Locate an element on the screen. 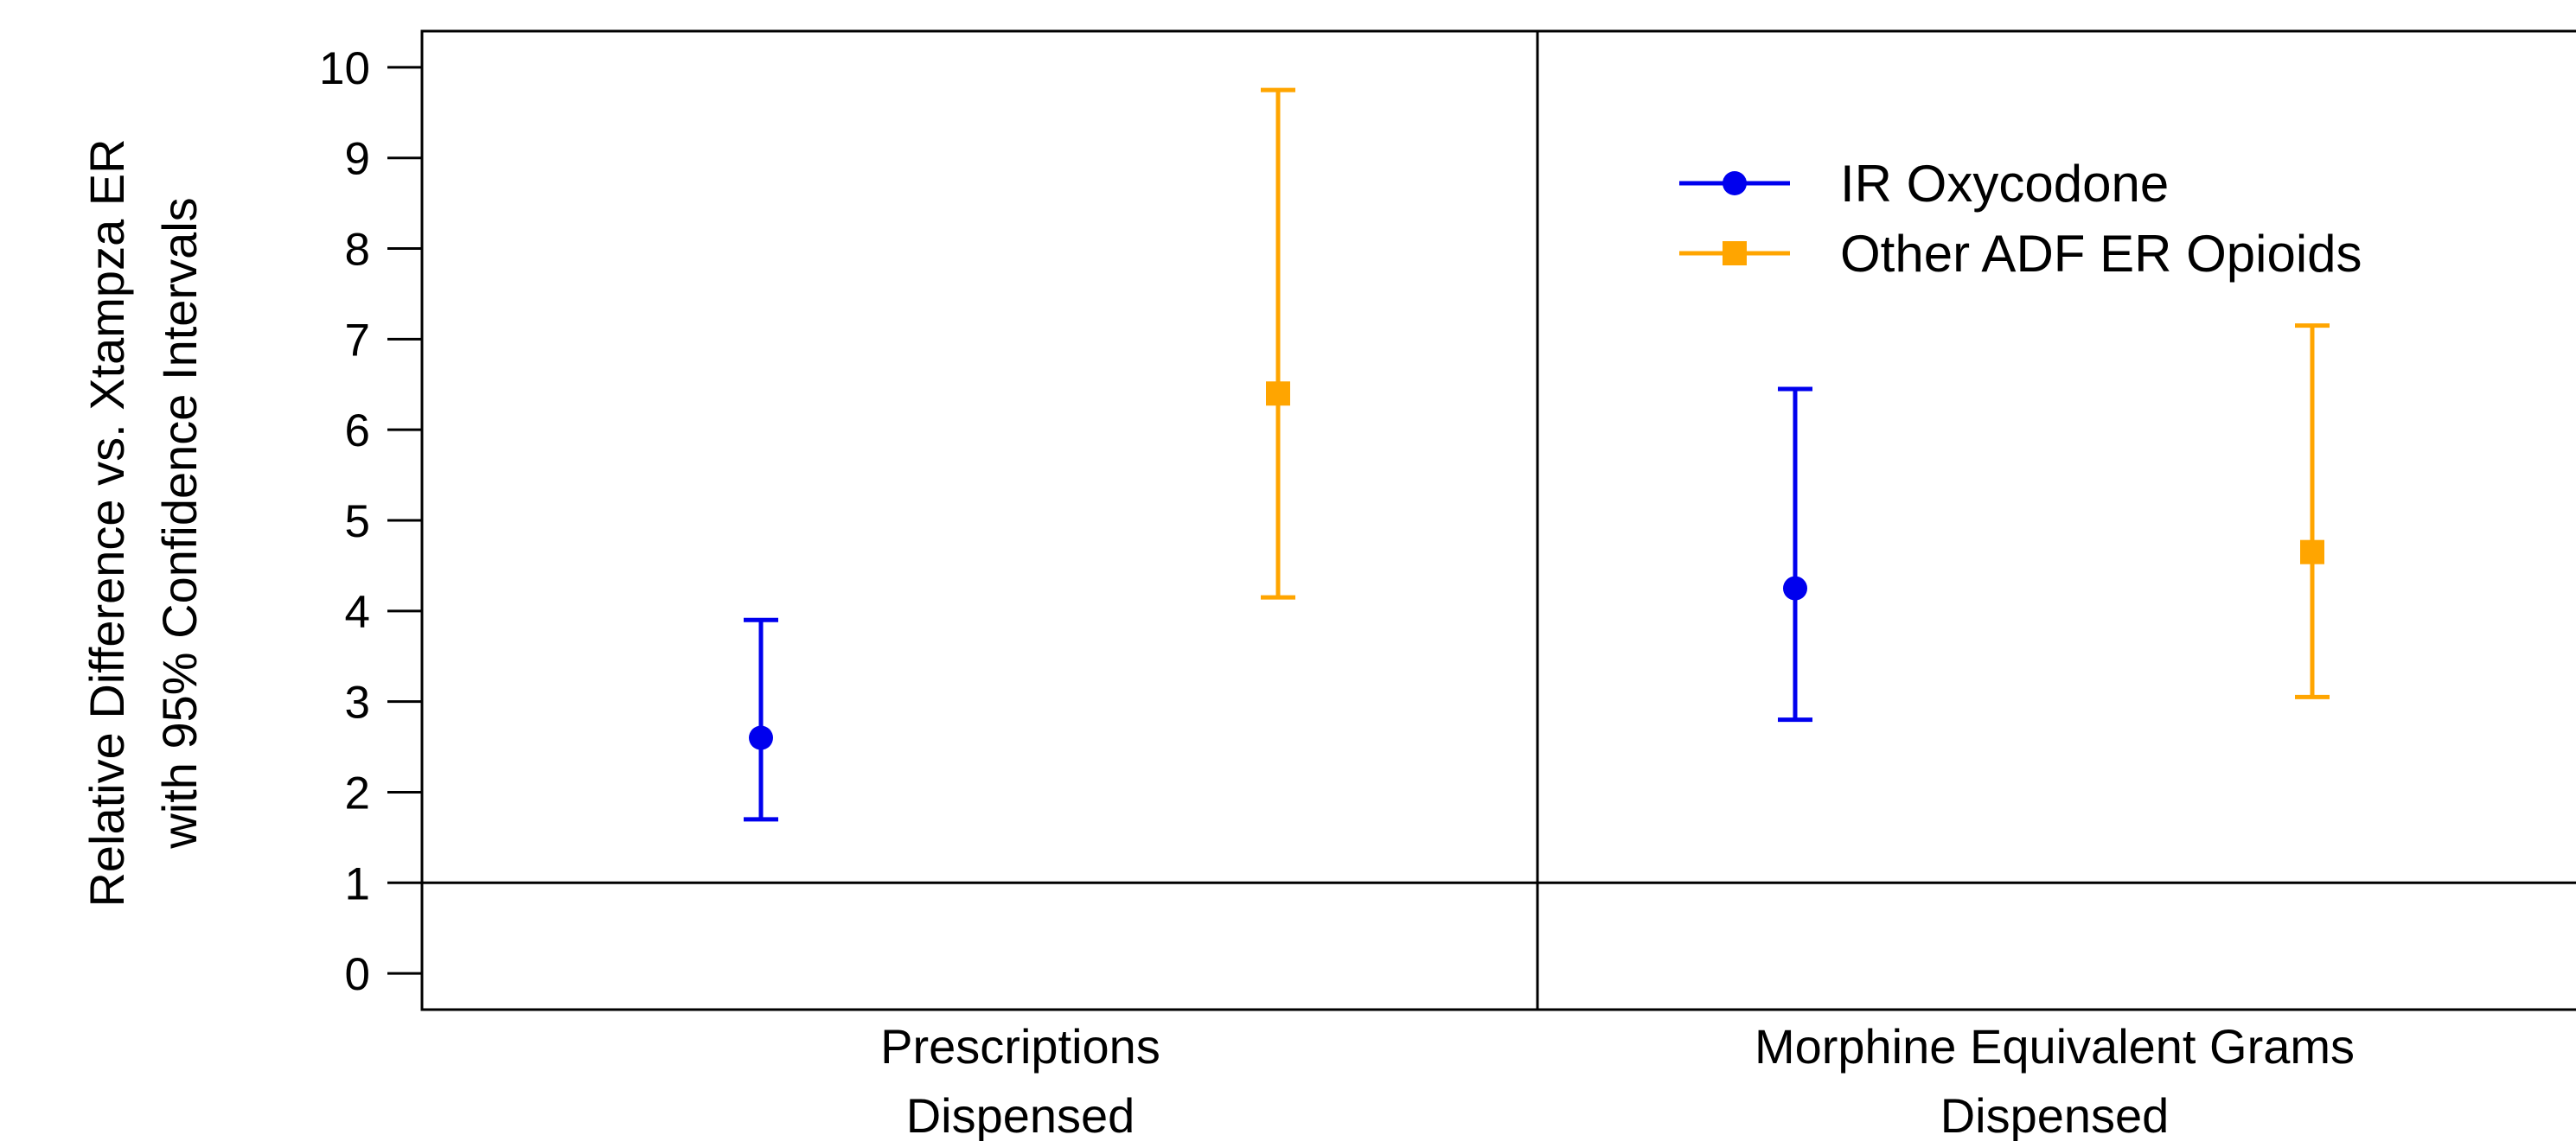 The image size is (2576, 1141). y-tick-label-10: 10 is located at coordinates (344, 68).